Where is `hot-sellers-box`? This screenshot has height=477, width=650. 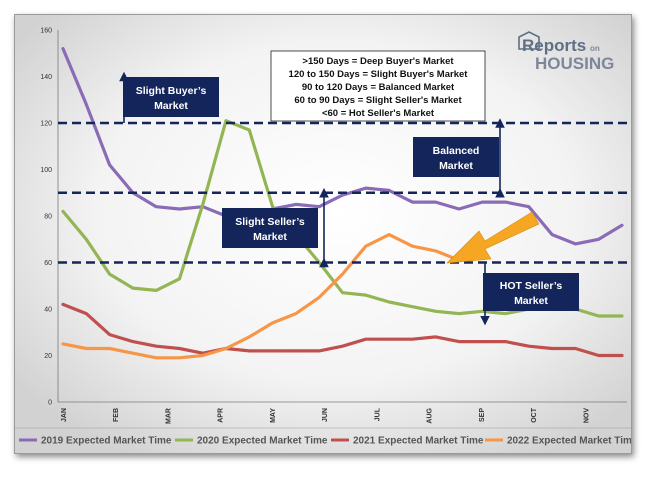
hot-sellers-box is located at coordinates (531, 292).